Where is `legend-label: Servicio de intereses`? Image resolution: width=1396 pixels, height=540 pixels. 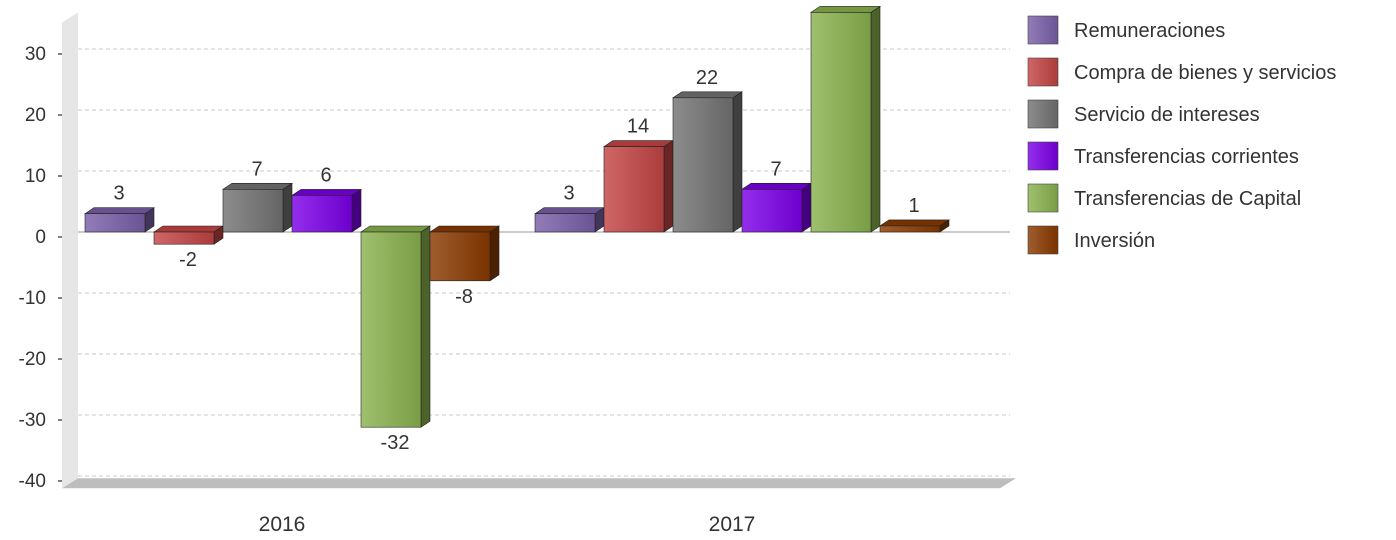
legend-label: Servicio de intereses is located at coordinates (1167, 115).